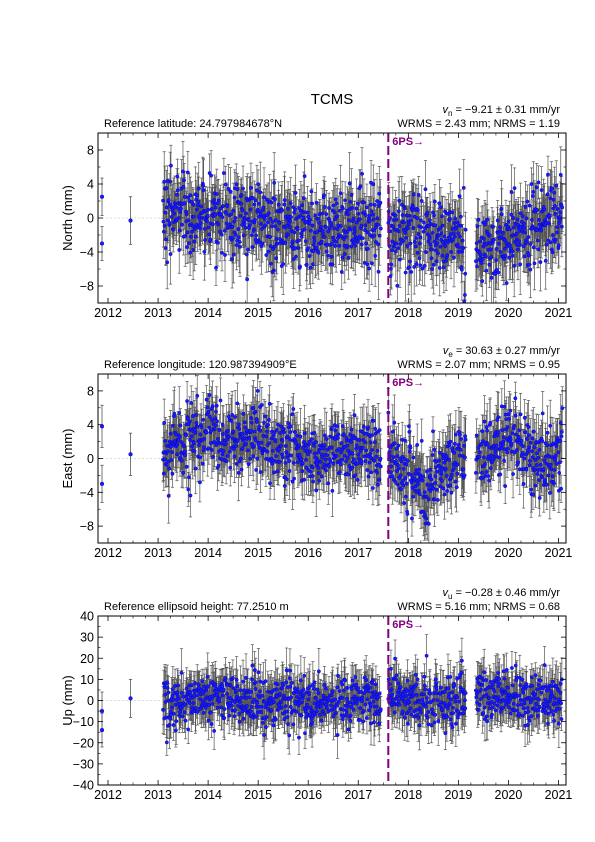  I want to click on north-y-tick-label: −4, so click(87, 253).